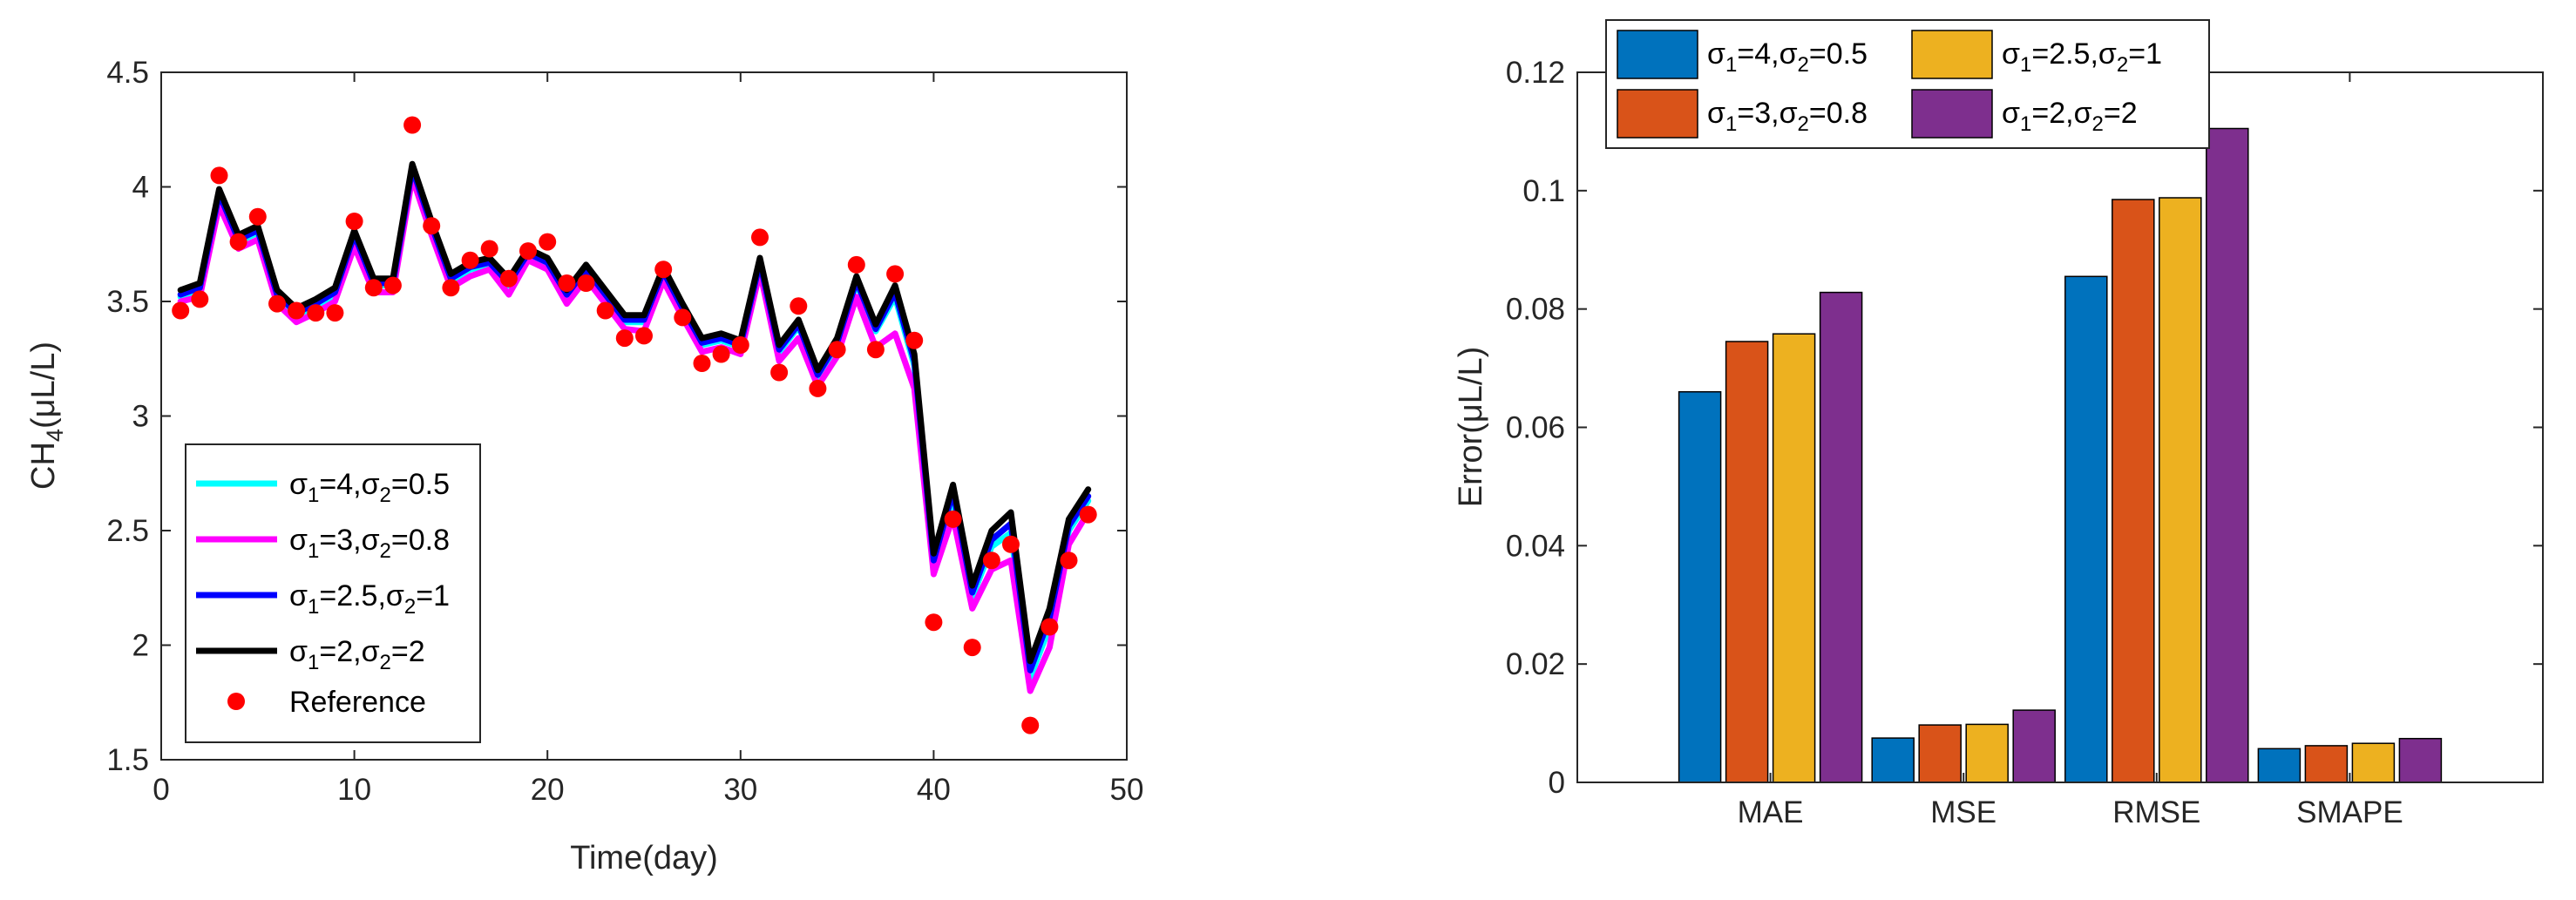  What do you see at coordinates (128, 531) in the screenshot?
I see `y-tick-label: 2.5` at bounding box center [128, 531].